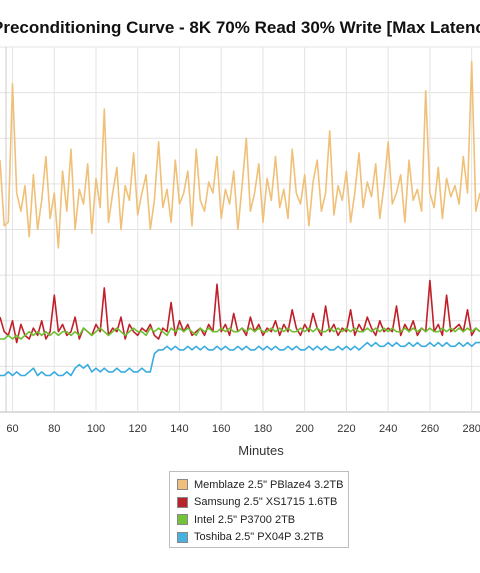 Image resolution: width=480 pixels, height=573 pixels. Describe the element at coordinates (245, 519) in the screenshot. I see `legend-label: Intel 2.5" P3700 2TB` at that location.